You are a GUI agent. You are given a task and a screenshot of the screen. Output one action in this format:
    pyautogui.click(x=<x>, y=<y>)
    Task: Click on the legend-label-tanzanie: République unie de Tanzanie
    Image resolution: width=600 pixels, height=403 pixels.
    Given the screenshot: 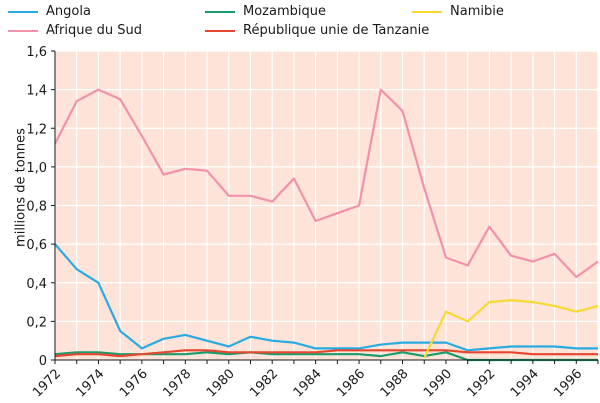 What is the action you would take?
    pyautogui.click(x=336, y=30)
    